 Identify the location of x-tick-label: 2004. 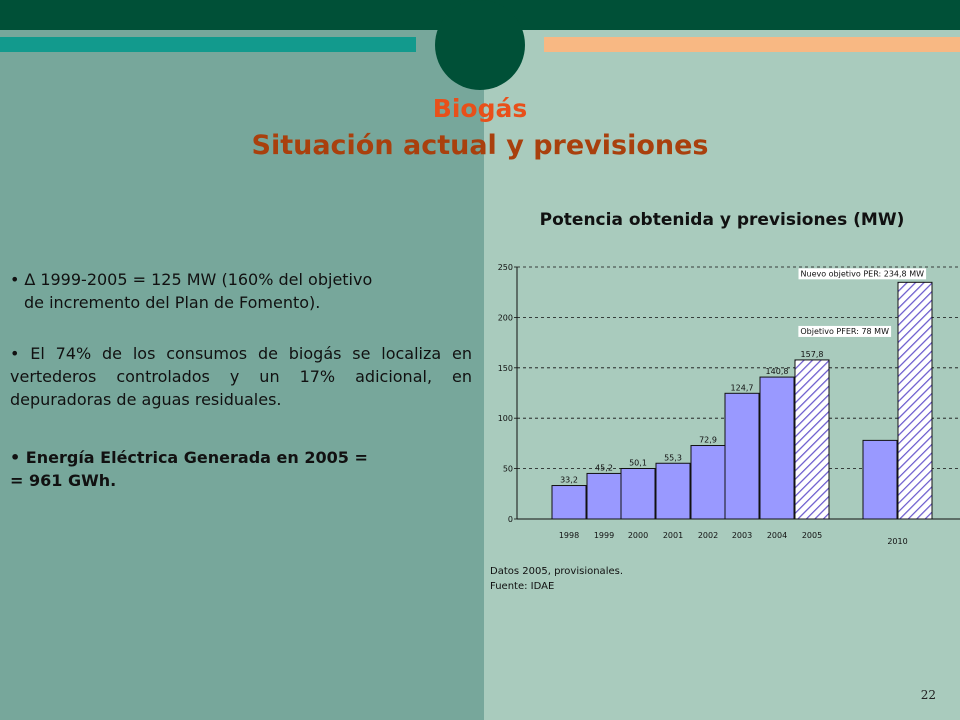
(777, 535).